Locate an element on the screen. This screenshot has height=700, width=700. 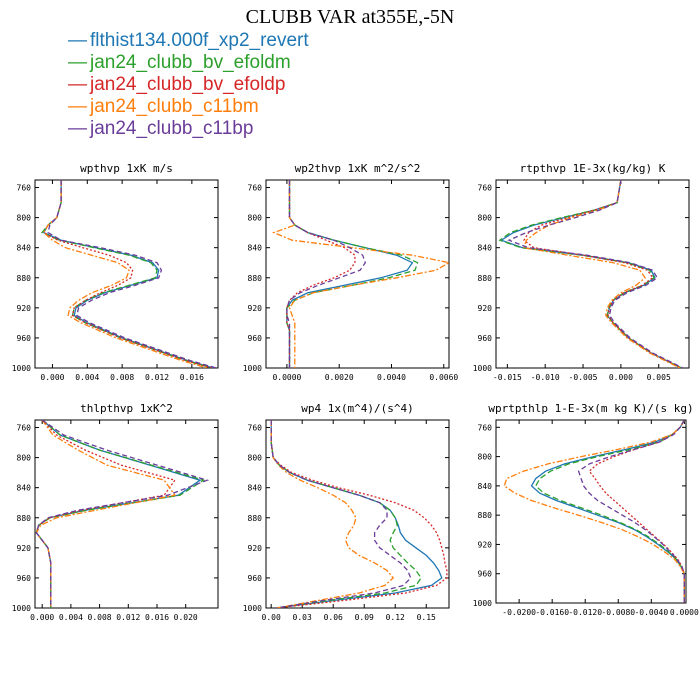
x-tick-label: 0.0040 is located at coordinates (391, 377).